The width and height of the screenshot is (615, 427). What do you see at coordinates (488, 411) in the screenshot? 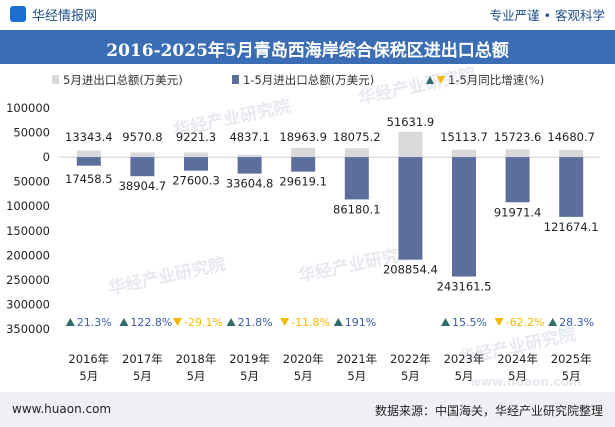
I see `footer-source: 数据来源：中国海关，华经产业研究院整理` at bounding box center [488, 411].